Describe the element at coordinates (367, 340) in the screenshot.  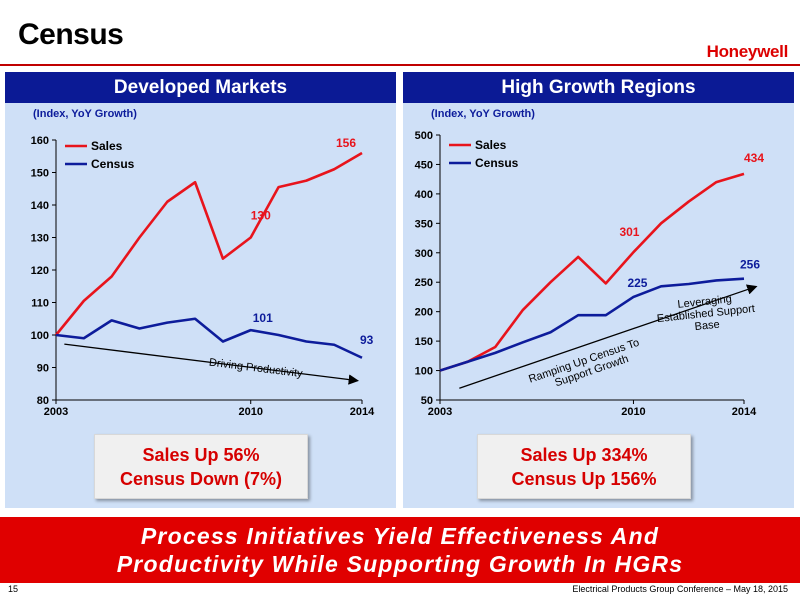
I see `data-label: 93` at that location.